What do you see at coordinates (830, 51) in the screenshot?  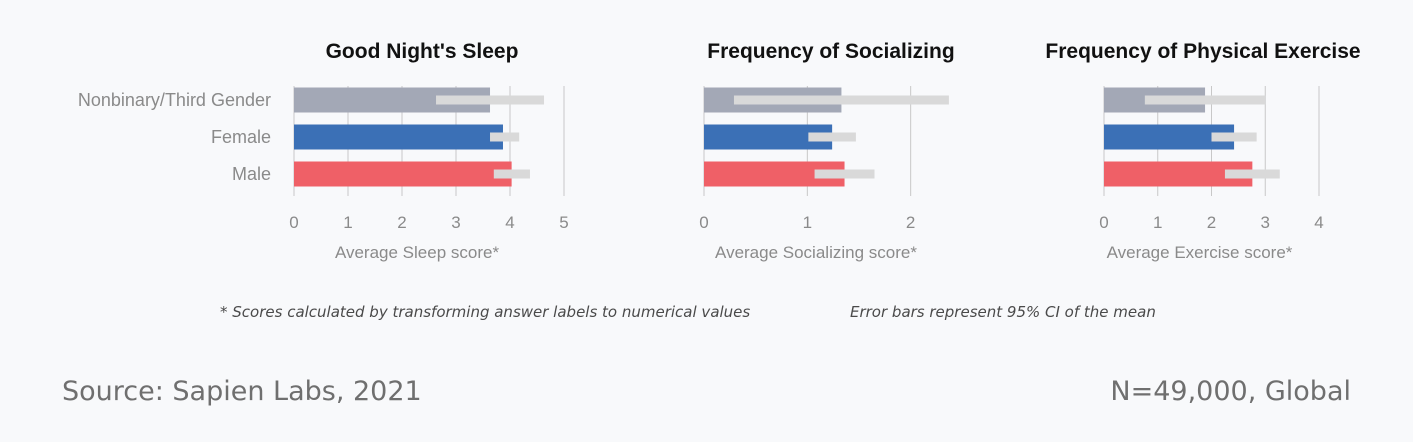 I see `chart-title: Frequency of Socializing` at bounding box center [830, 51].